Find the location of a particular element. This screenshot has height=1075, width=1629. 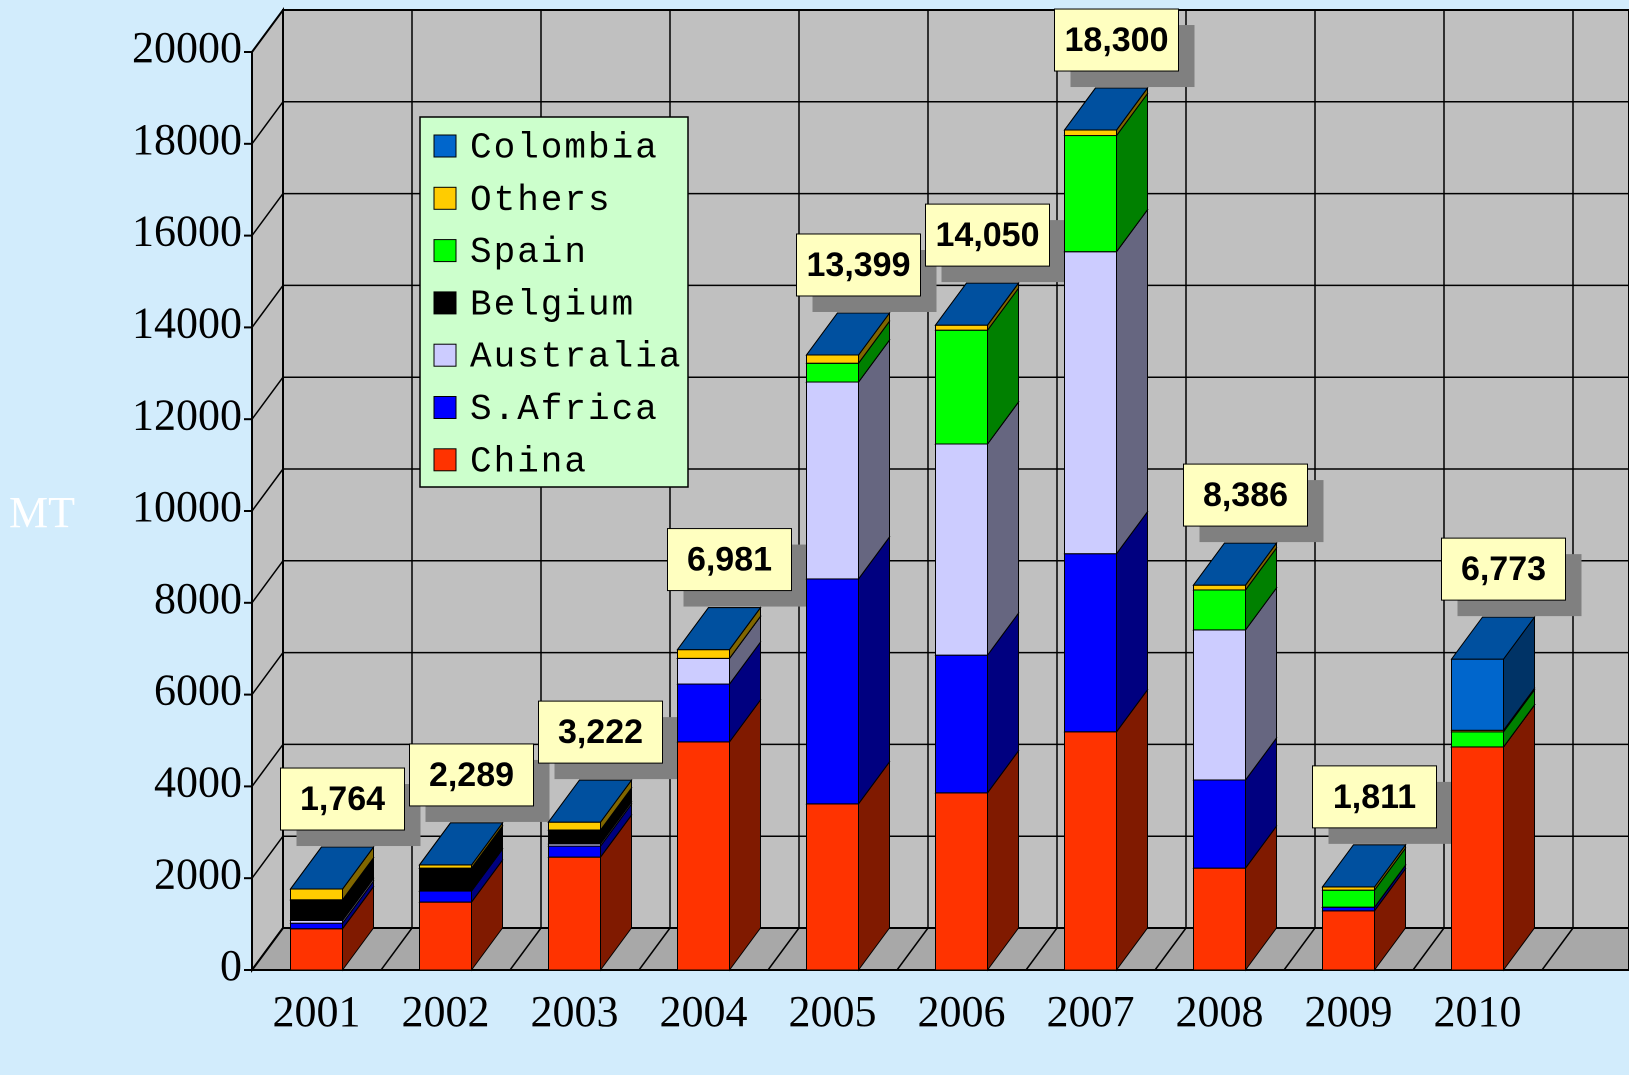

x-tick-label: 2009 is located at coordinates (1349, 1011).